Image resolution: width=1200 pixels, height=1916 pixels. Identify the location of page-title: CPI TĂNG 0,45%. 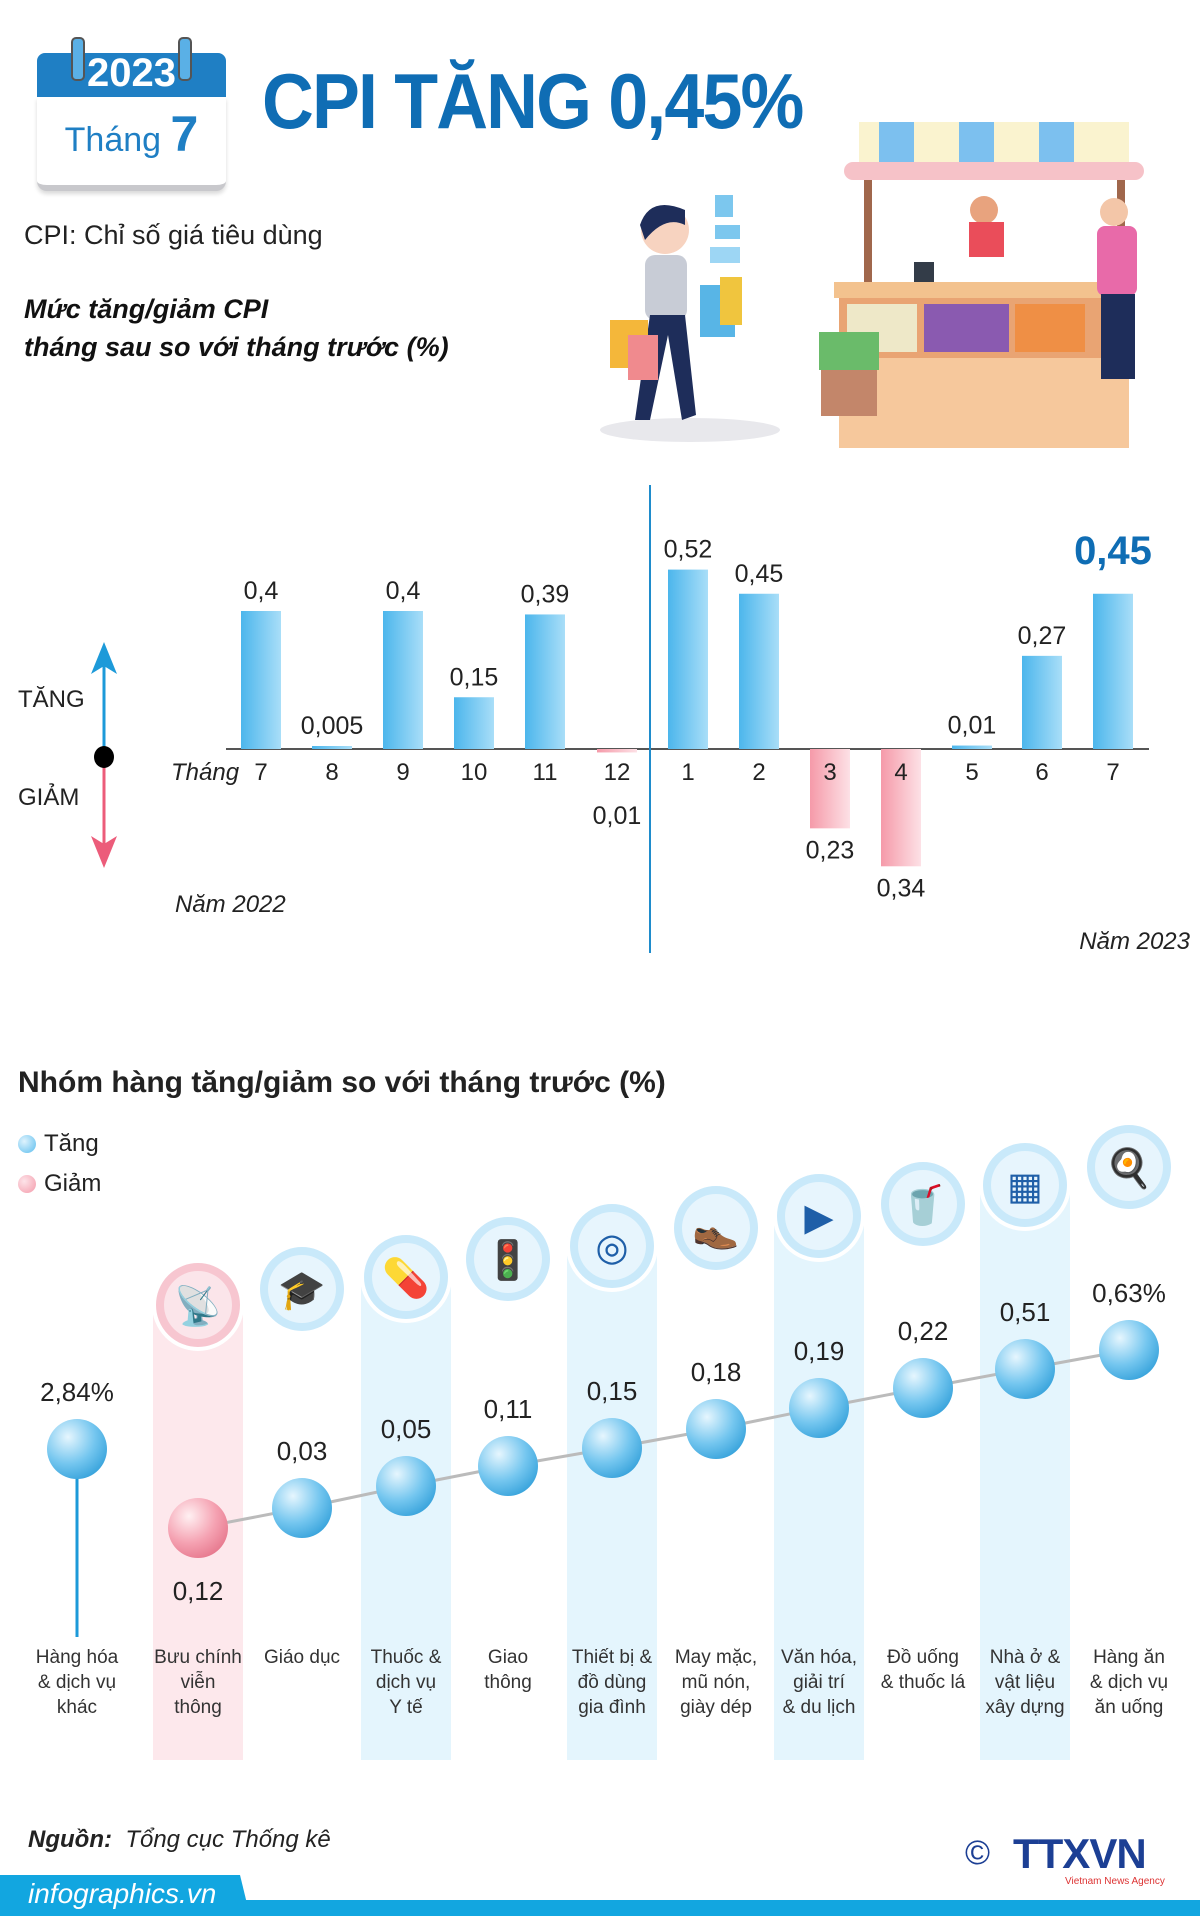
(533, 101).